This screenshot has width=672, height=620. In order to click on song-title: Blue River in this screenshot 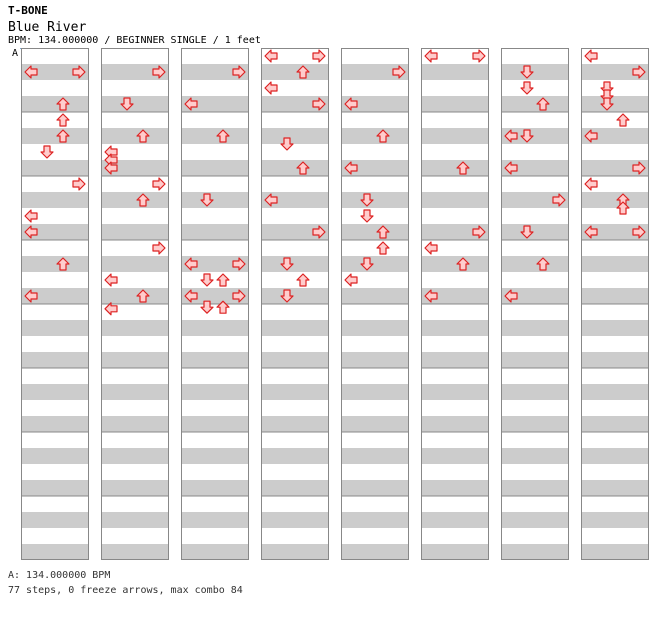, I will do `click(47, 27)`.